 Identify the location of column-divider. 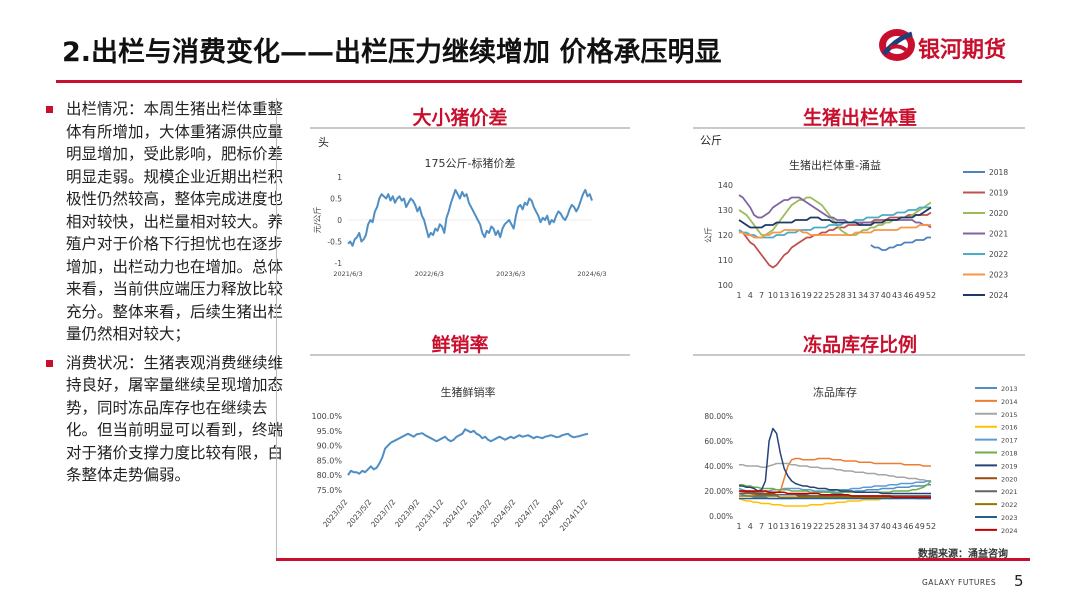
(276, 328).